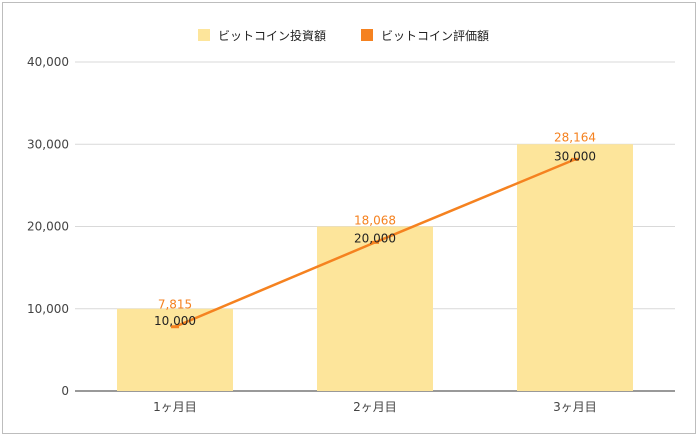  I want to click on legend-swatch-line, so click(367, 35).